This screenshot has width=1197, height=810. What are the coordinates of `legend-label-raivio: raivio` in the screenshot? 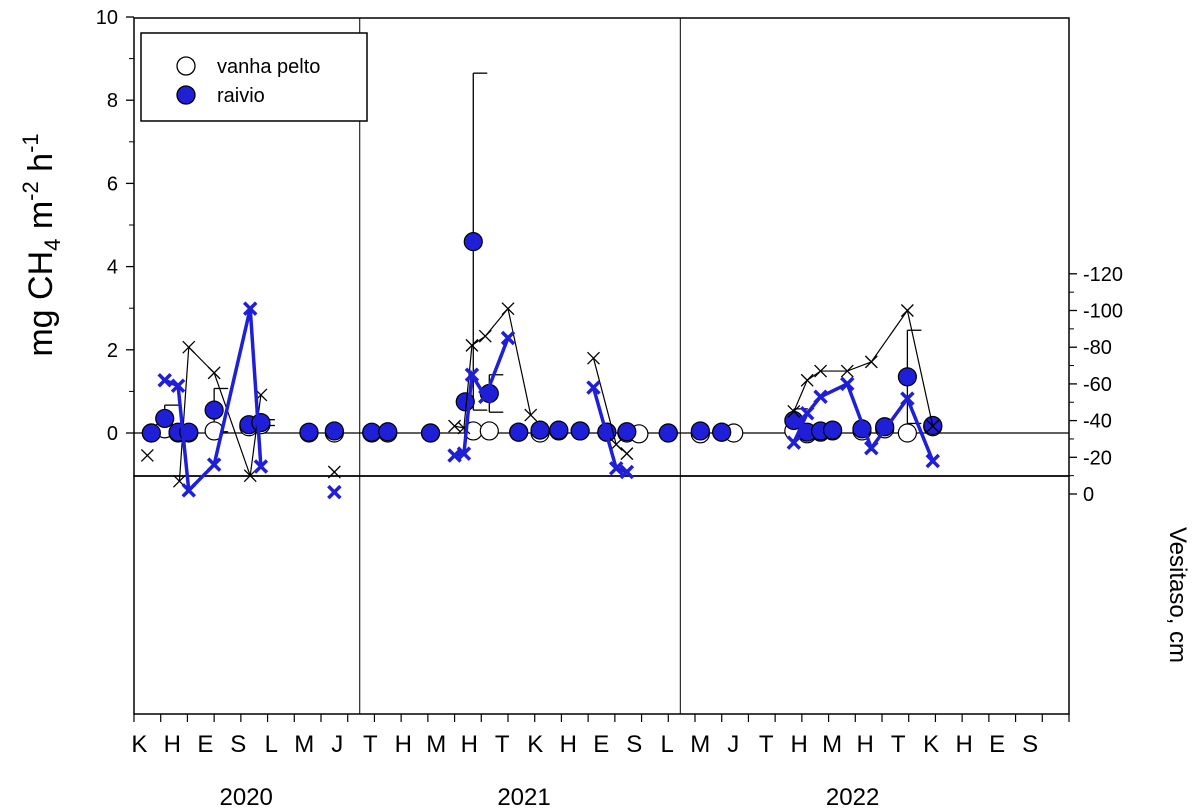 It's located at (241, 96).